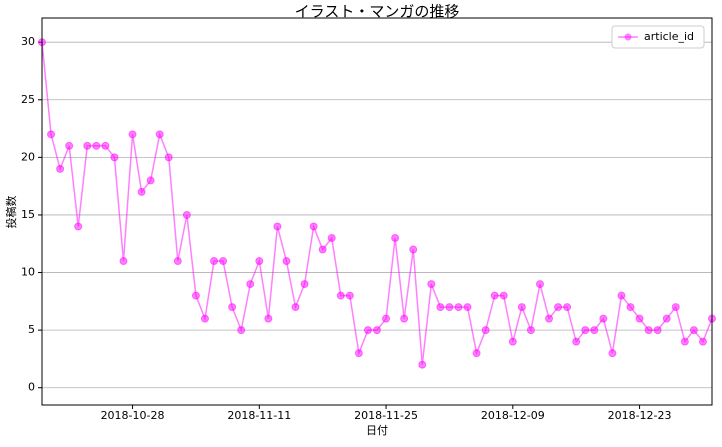  Describe the element at coordinates (640, 415) in the screenshot. I see `x-tick-label: 2018-12-23` at that location.